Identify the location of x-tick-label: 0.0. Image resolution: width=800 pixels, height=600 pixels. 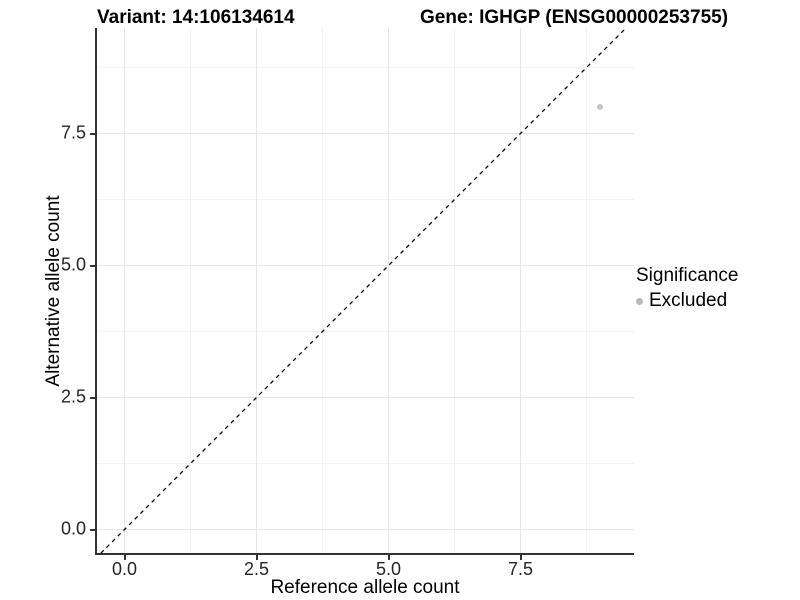
(124, 569).